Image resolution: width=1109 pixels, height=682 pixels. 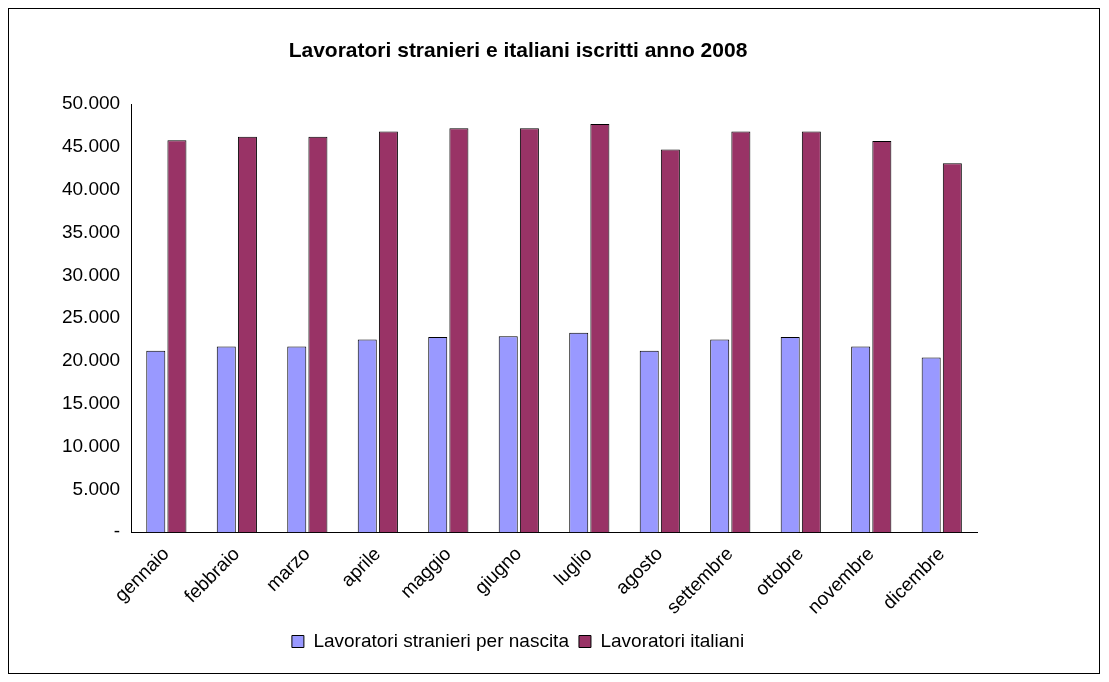 I want to click on y-tick-label: 45.000, so click(x=91, y=146).